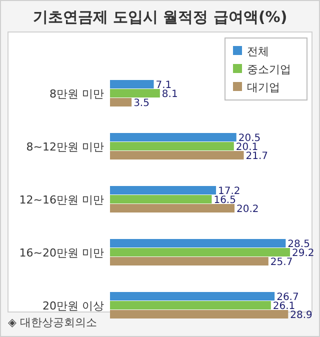 This screenshot has height=337, width=320. What do you see at coordinates (164, 85) in the screenshot?
I see `data-label: 7.1` at bounding box center [164, 85].